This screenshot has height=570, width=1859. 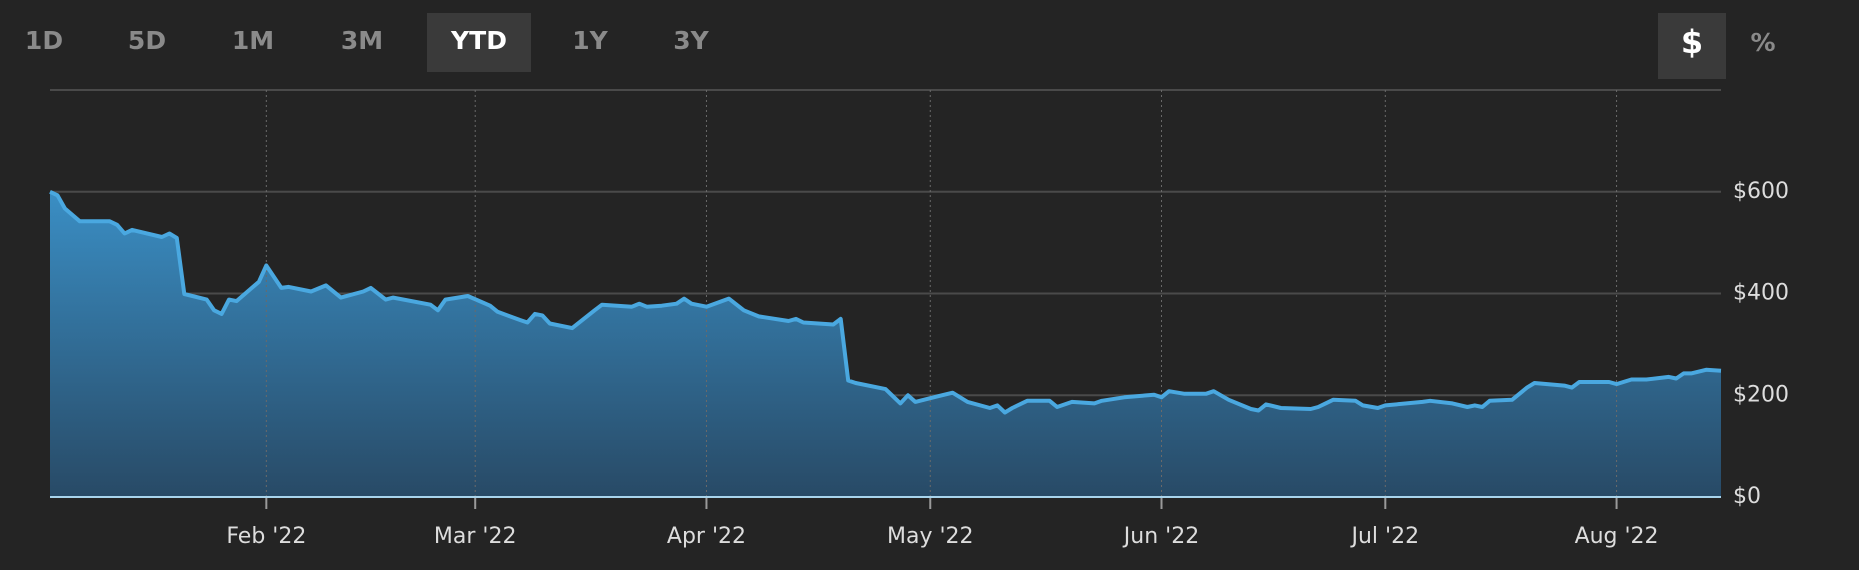 I want to click on range-button: 3M, so click(x=362, y=40).